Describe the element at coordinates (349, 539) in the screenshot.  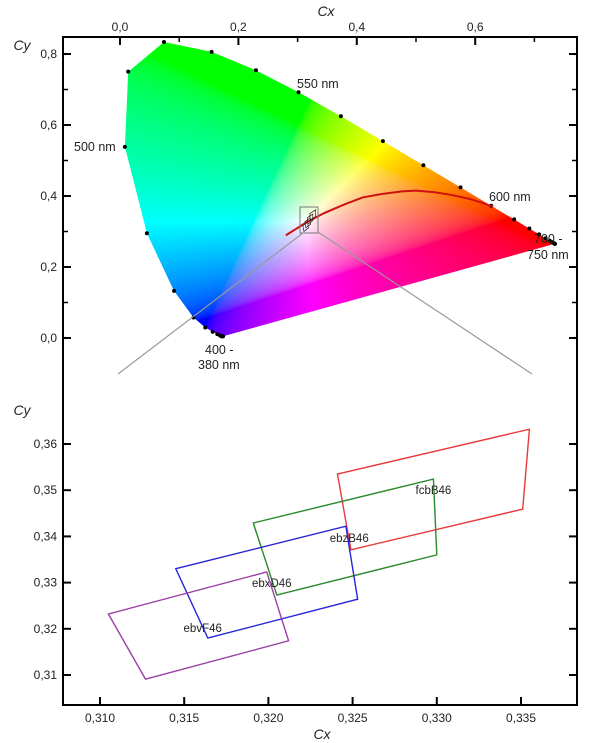
I see `quad-label: ebzB46` at that location.